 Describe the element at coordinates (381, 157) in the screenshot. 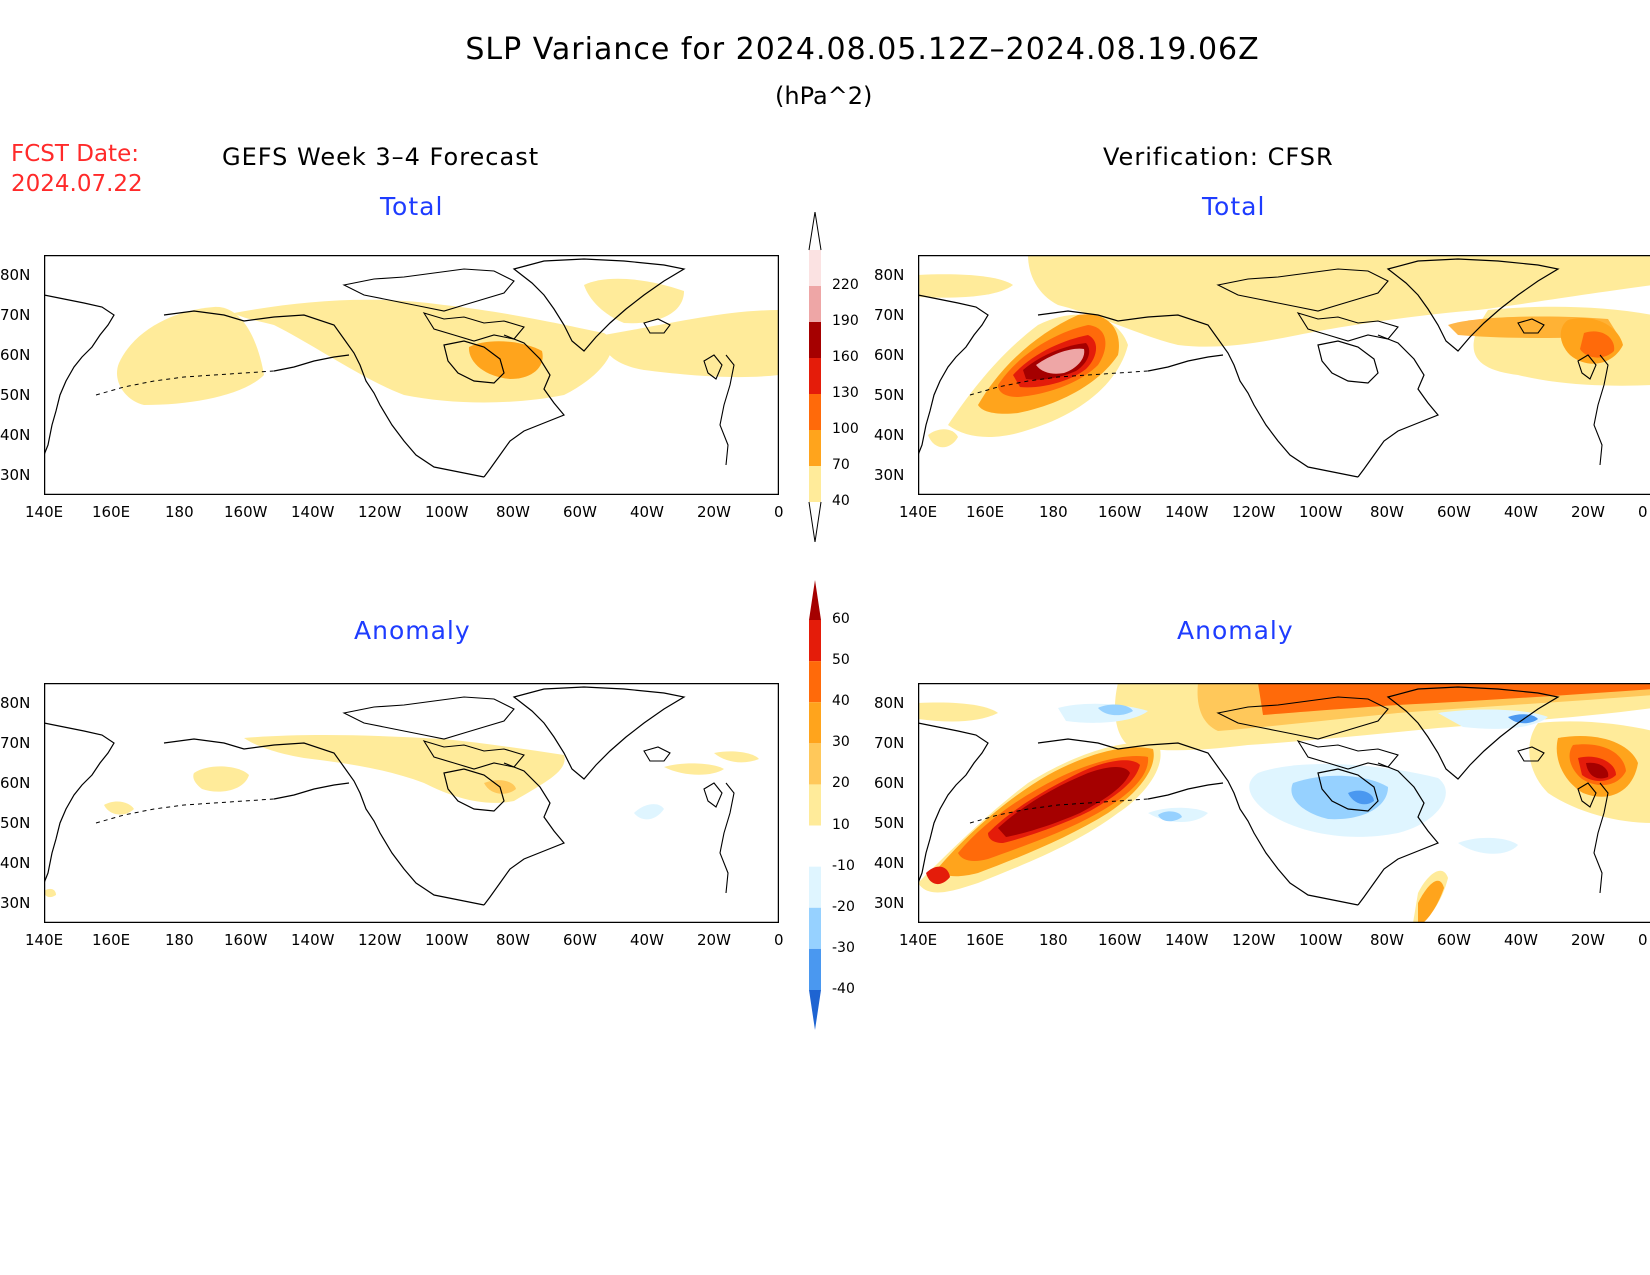

I see `left-column-title: GEFS Week 3–4 Forecast` at that location.